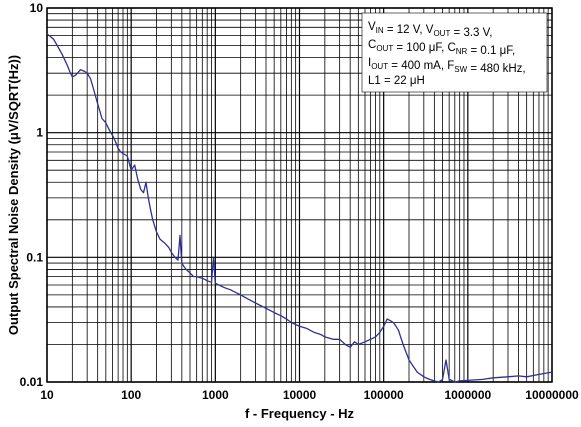 The image size is (581, 427). Describe the element at coordinates (39, 133) in the screenshot. I see `y-tick-label: 1` at that location.